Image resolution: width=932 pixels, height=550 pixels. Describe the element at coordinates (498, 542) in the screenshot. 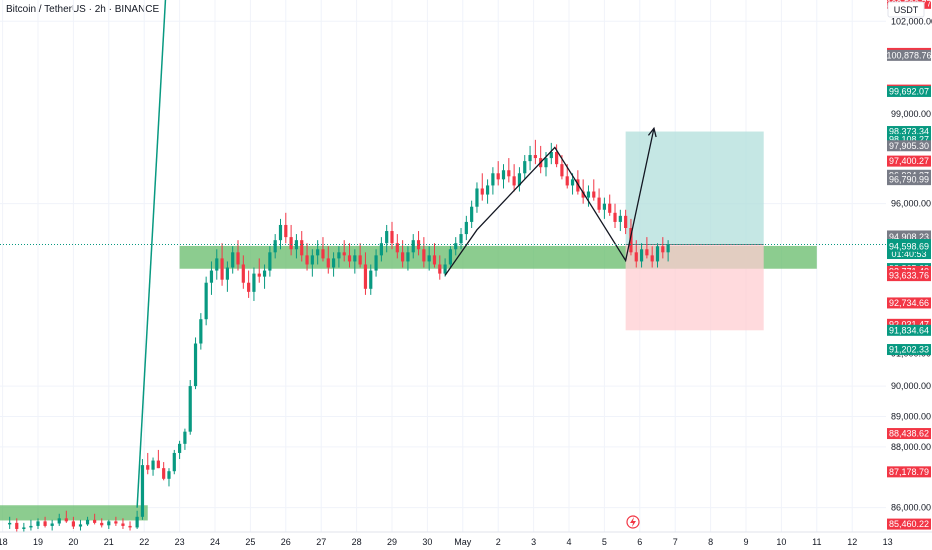

I see `time-tick-label: 2` at that location.